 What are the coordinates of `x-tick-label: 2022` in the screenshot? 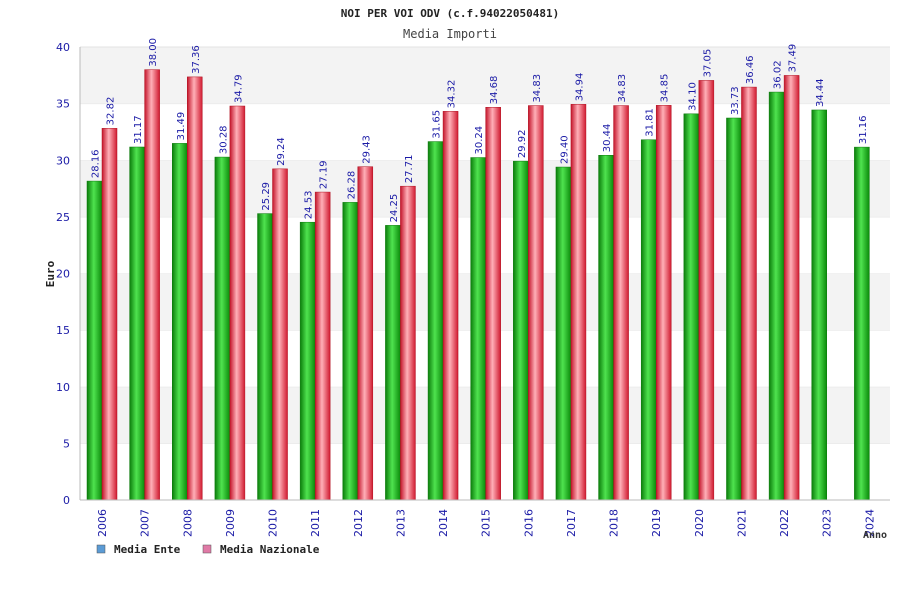 It's located at (784, 523).